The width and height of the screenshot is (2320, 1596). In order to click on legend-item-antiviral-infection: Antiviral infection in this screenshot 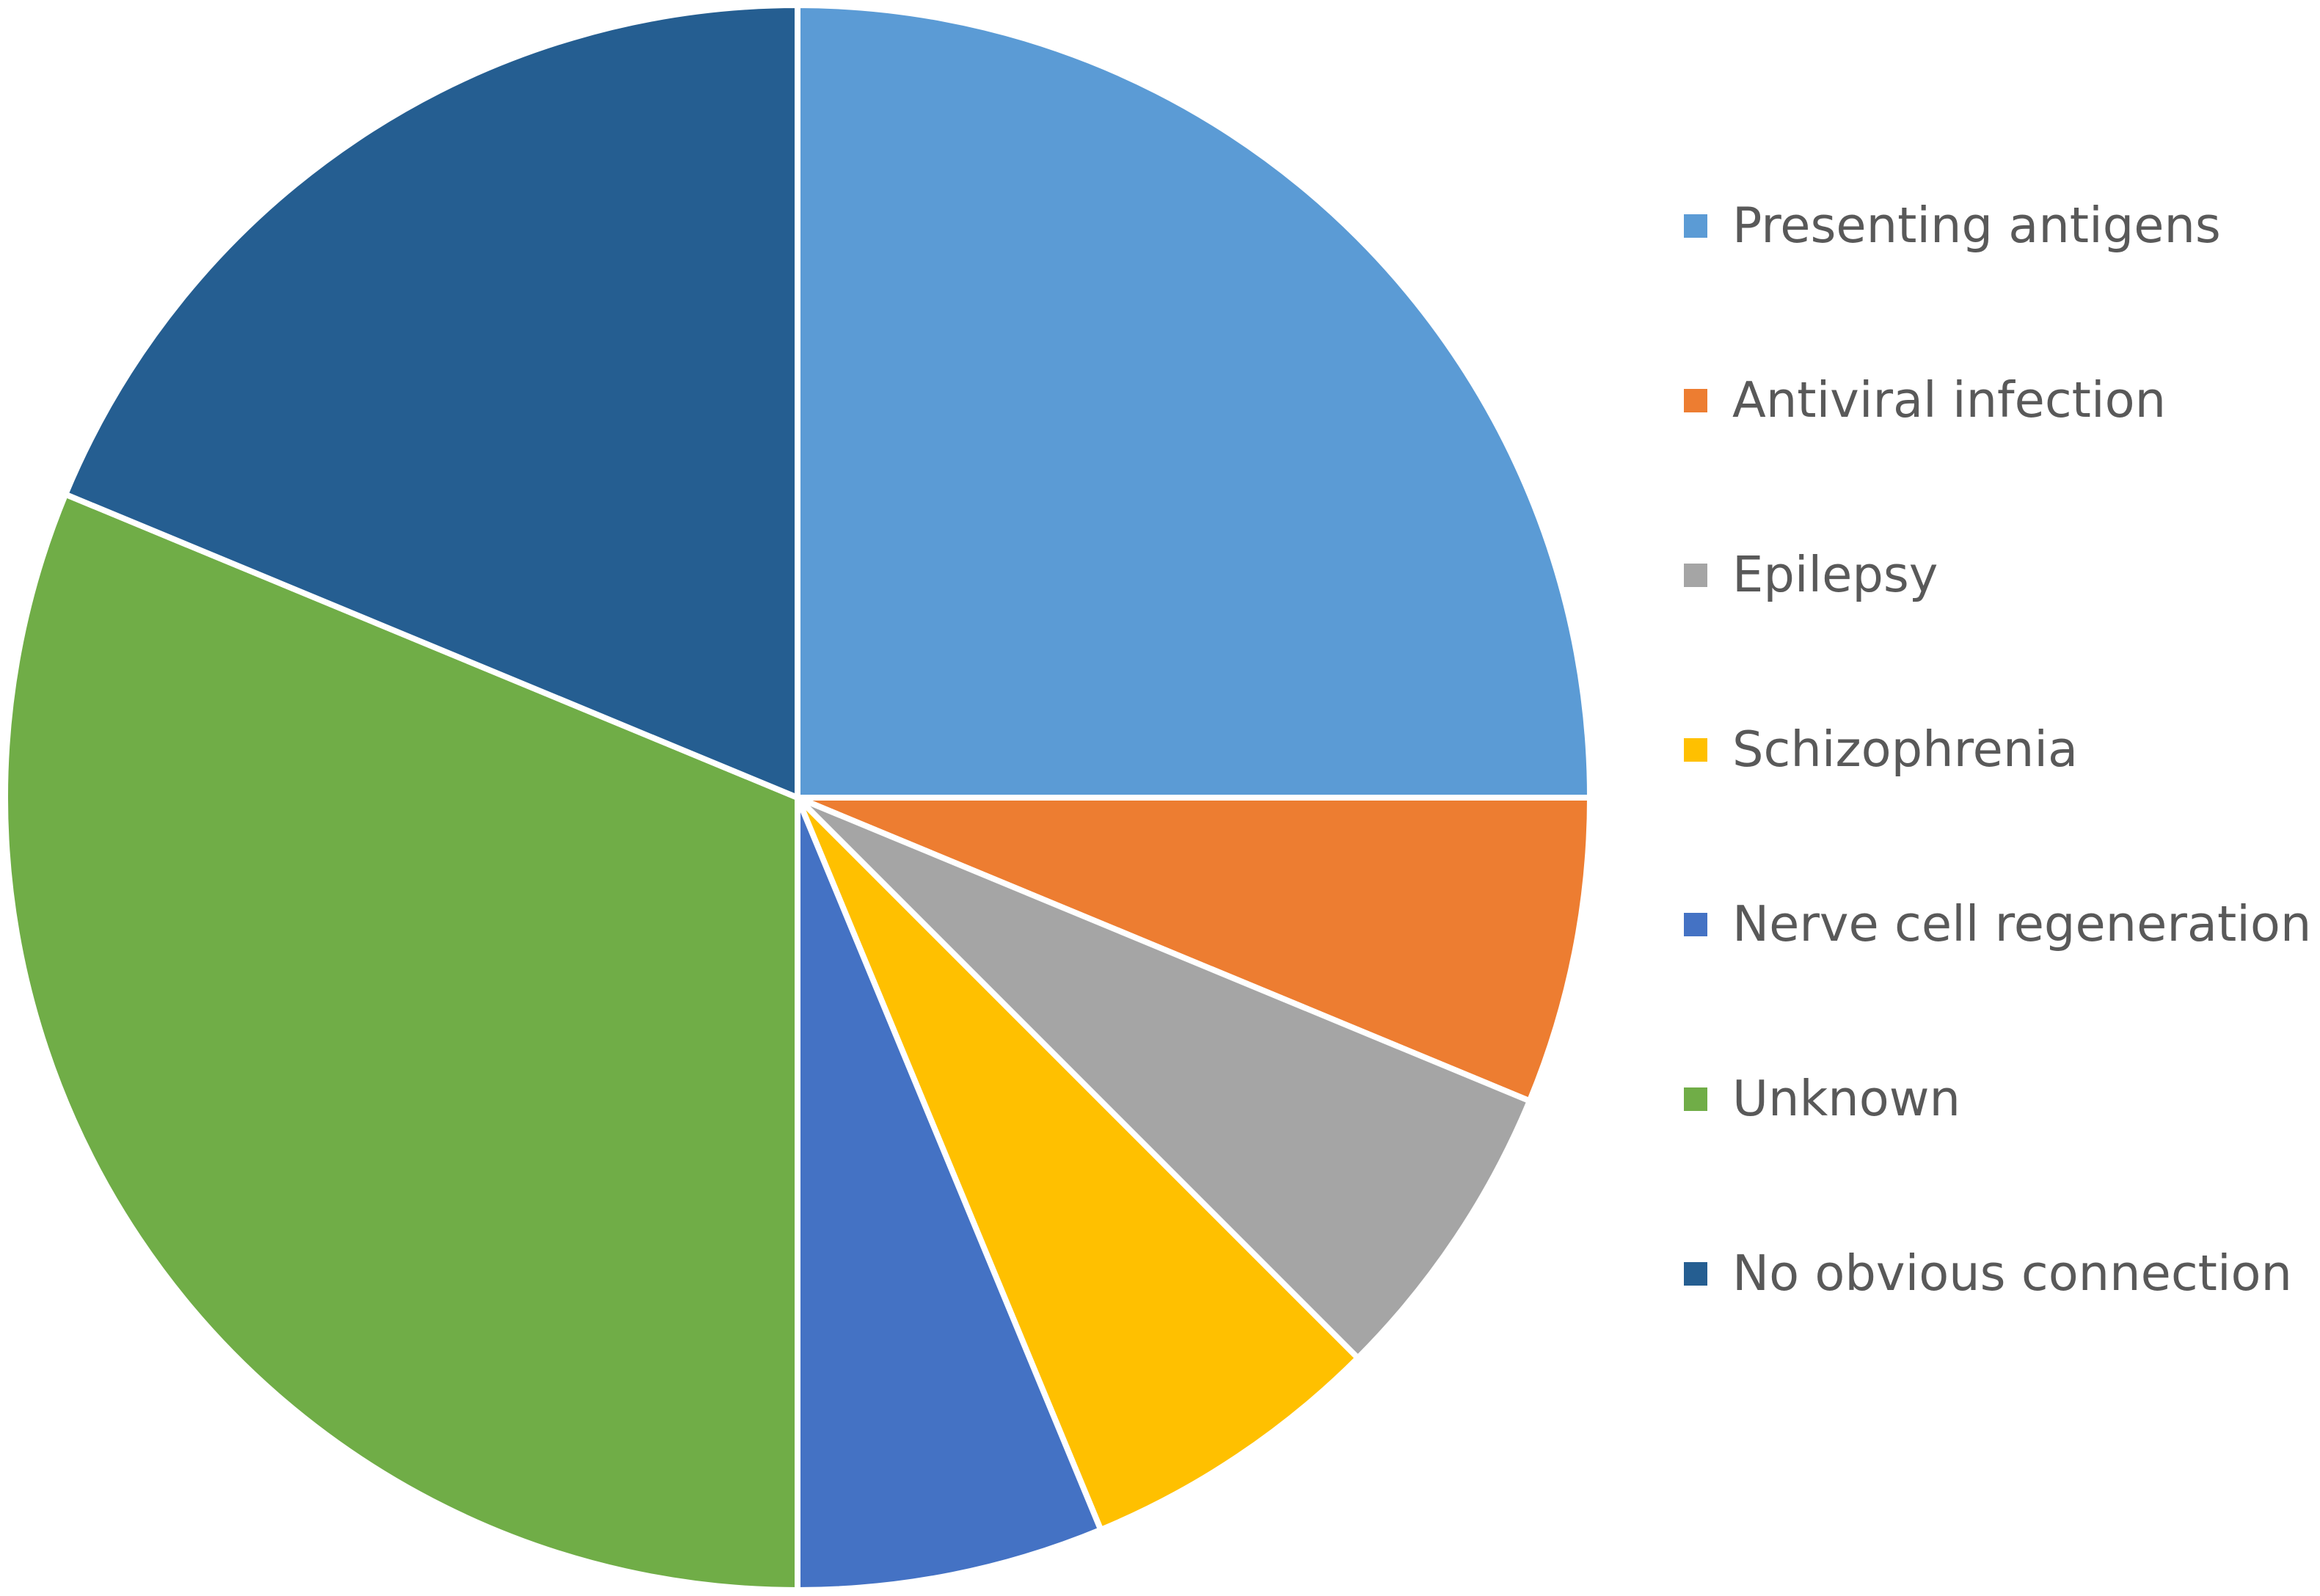, I will do `click(1999, 454)`.